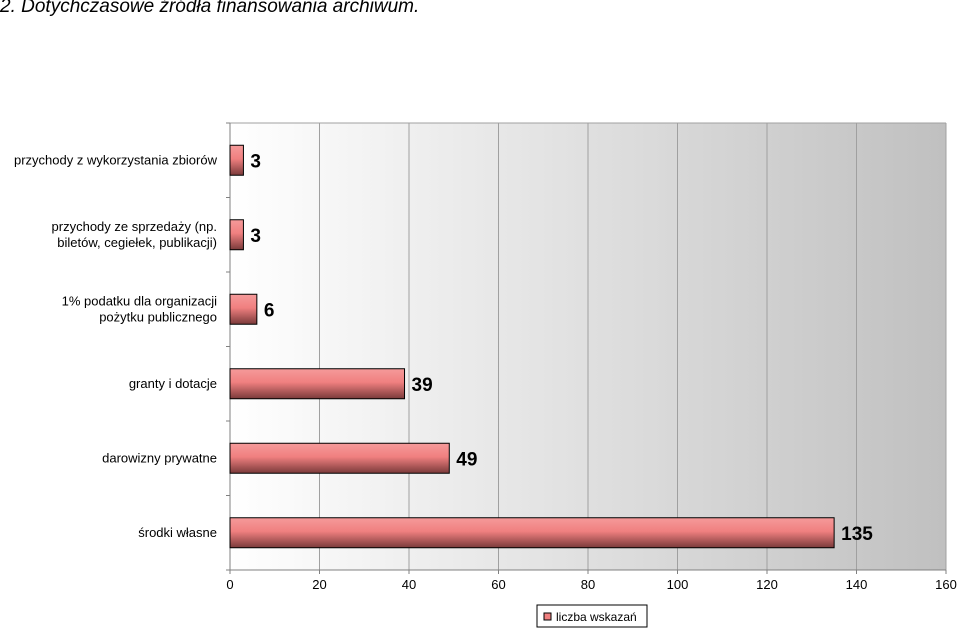 The width and height of the screenshot is (960, 629). What do you see at coordinates (767, 584) in the screenshot?
I see `x-tick-label: 120` at bounding box center [767, 584].